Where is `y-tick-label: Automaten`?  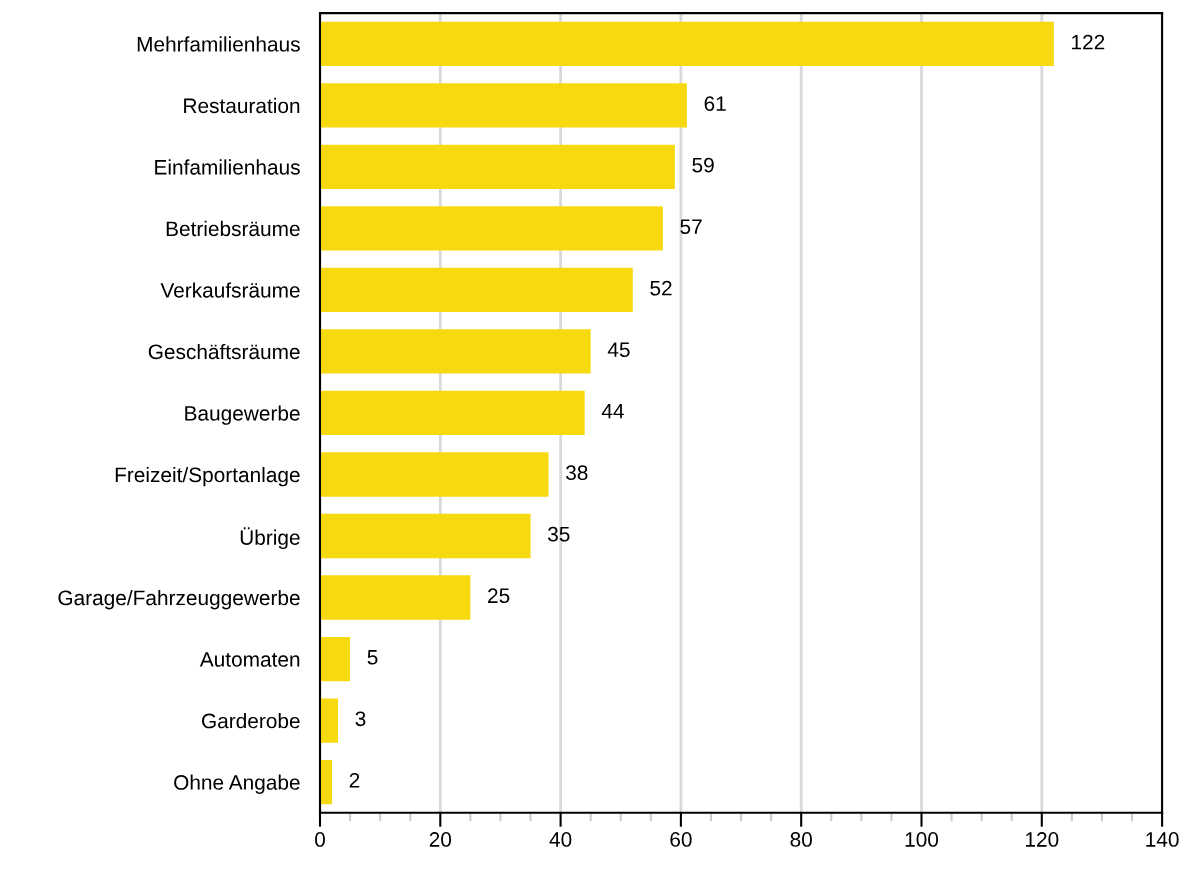 y-tick-label: Automaten is located at coordinates (249, 659).